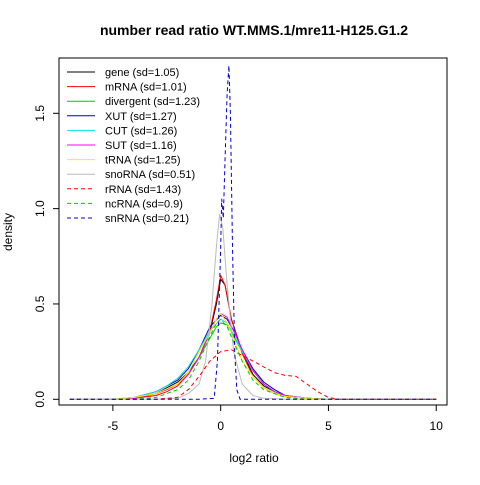 This screenshot has height=485, width=480. I want to click on y-axis-ticks: 0.0 0.5 1.0 1.5, so click(46, 256).